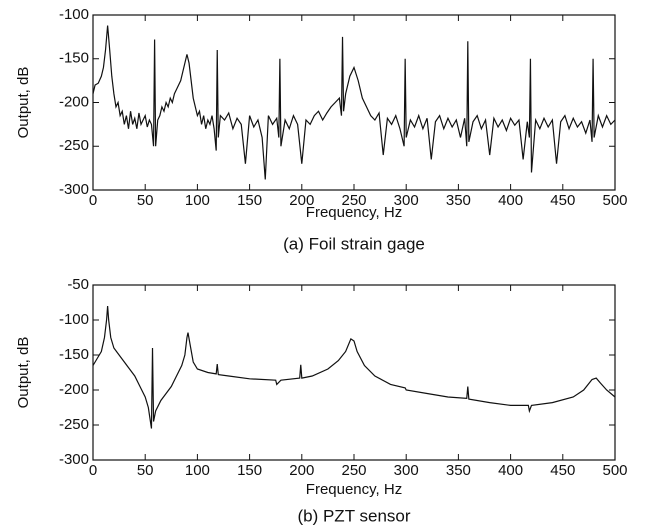  Describe the element at coordinates (353, 515) in the screenshot. I see `caption: (b) PZT sensor` at that location.